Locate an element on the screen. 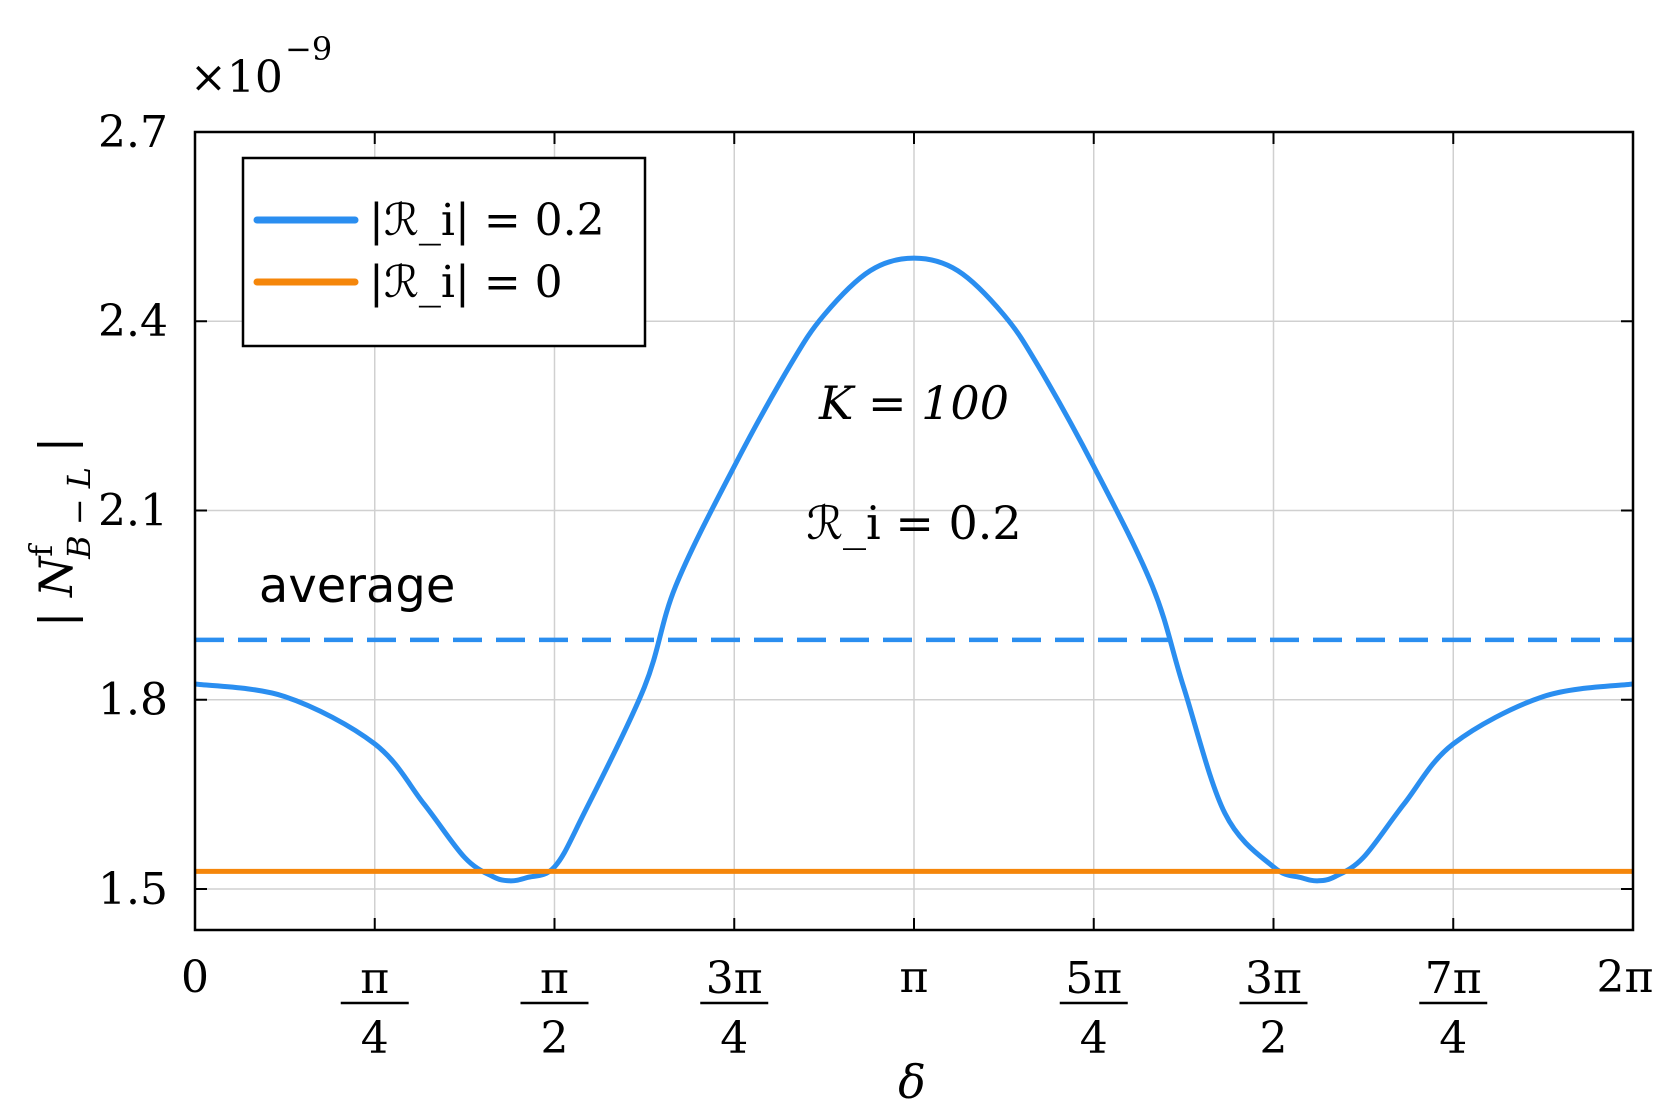 The height and width of the screenshot is (1107, 1661). legend-box is located at coordinates (444, 252).